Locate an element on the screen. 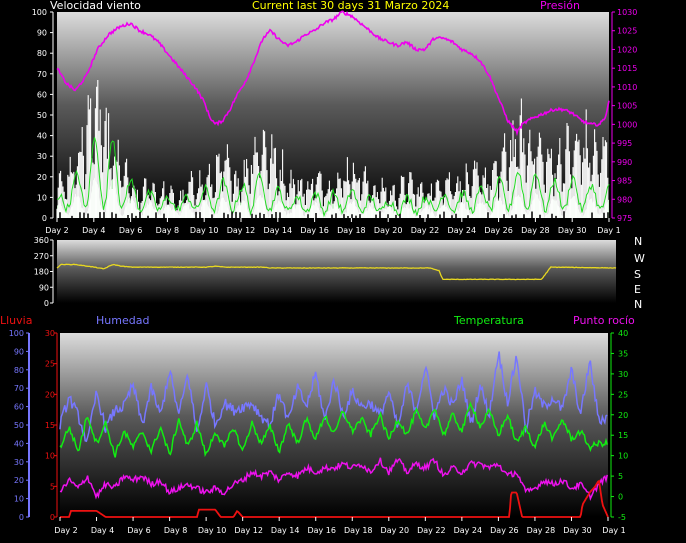 This screenshot has height=543, width=686. pressure-y-tick-label: 980 is located at coordinates (624, 199).